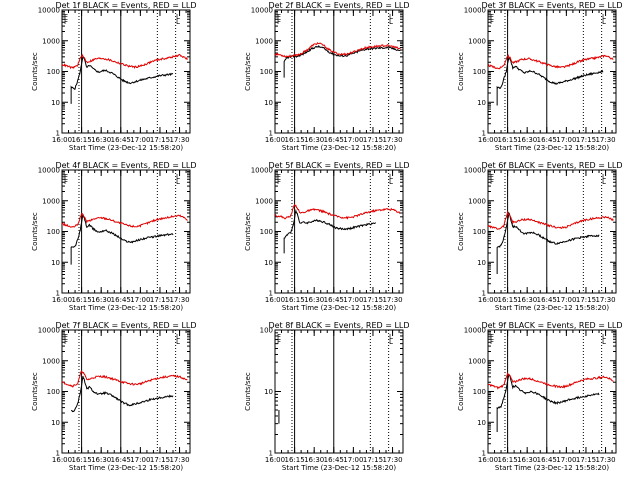 The width and height of the screenshot is (640, 480). I want to click on chart-title: Det 8f BLACK = Events, RED = LLD, so click(338, 325).